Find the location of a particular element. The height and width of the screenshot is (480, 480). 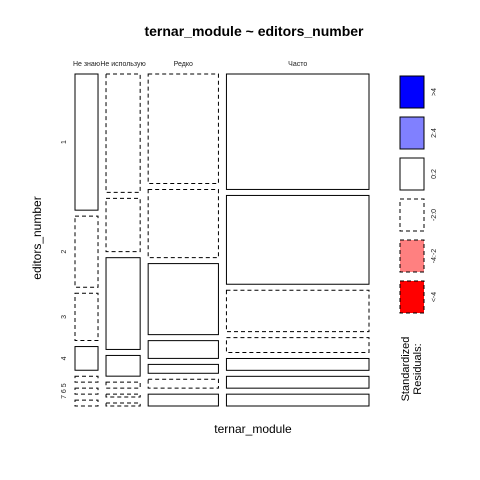

column-label: Часто is located at coordinates (297, 64).